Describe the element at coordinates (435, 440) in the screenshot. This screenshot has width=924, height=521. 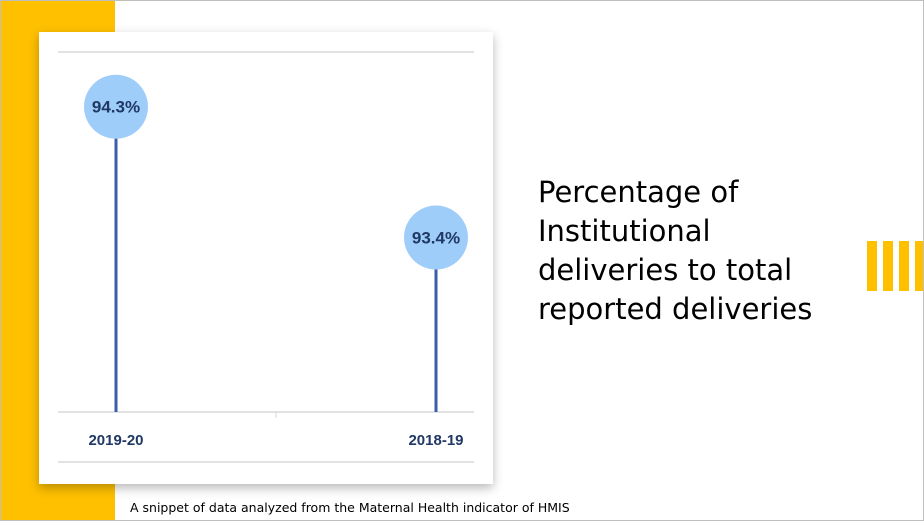
I see `x-tick-label: 2018-19` at that location.